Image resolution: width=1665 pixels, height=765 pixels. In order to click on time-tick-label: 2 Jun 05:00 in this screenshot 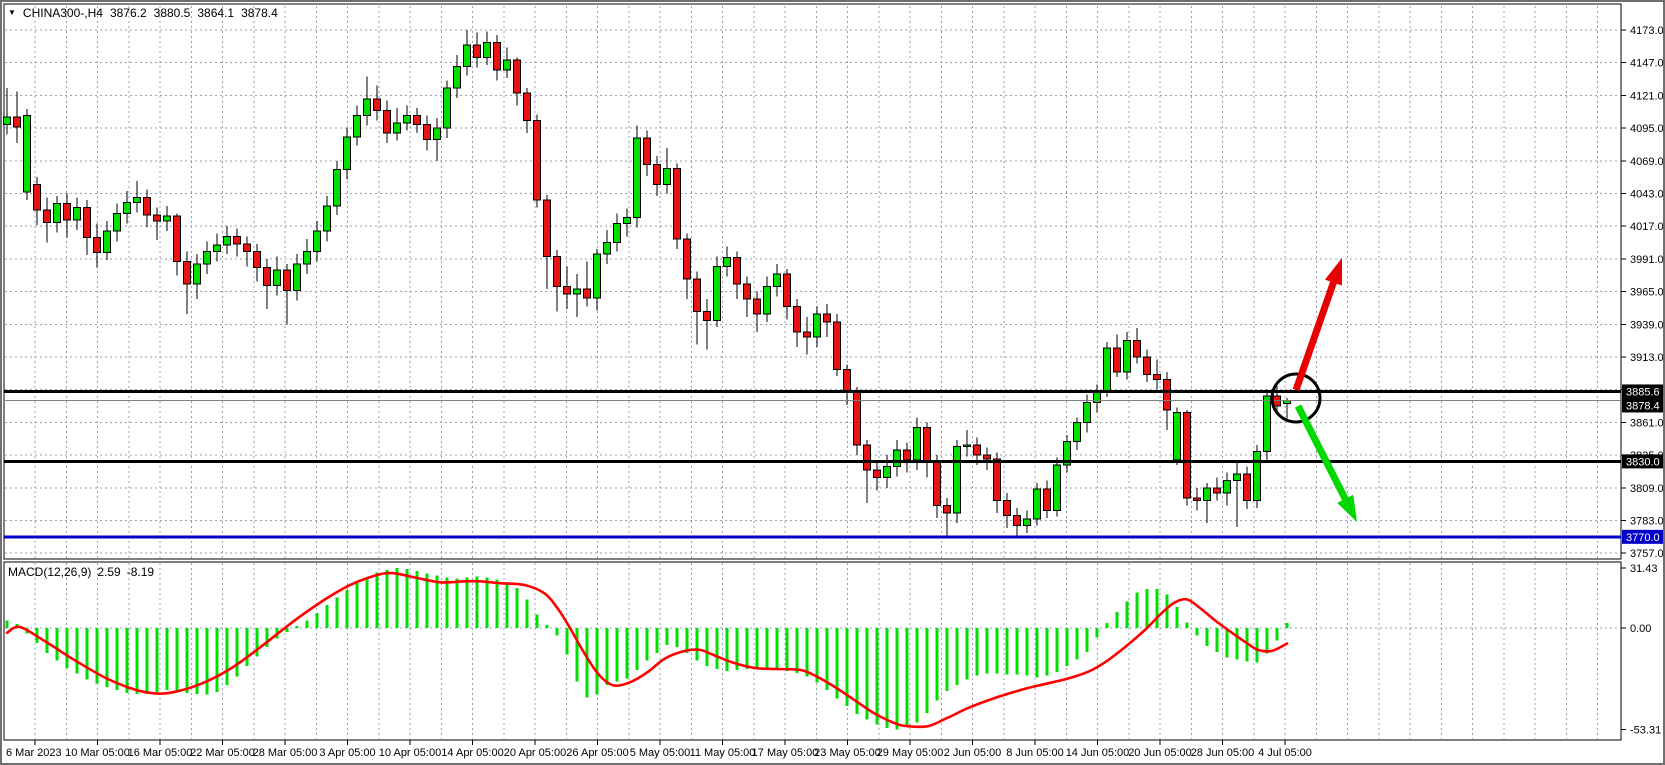, I will do `click(973, 753)`.